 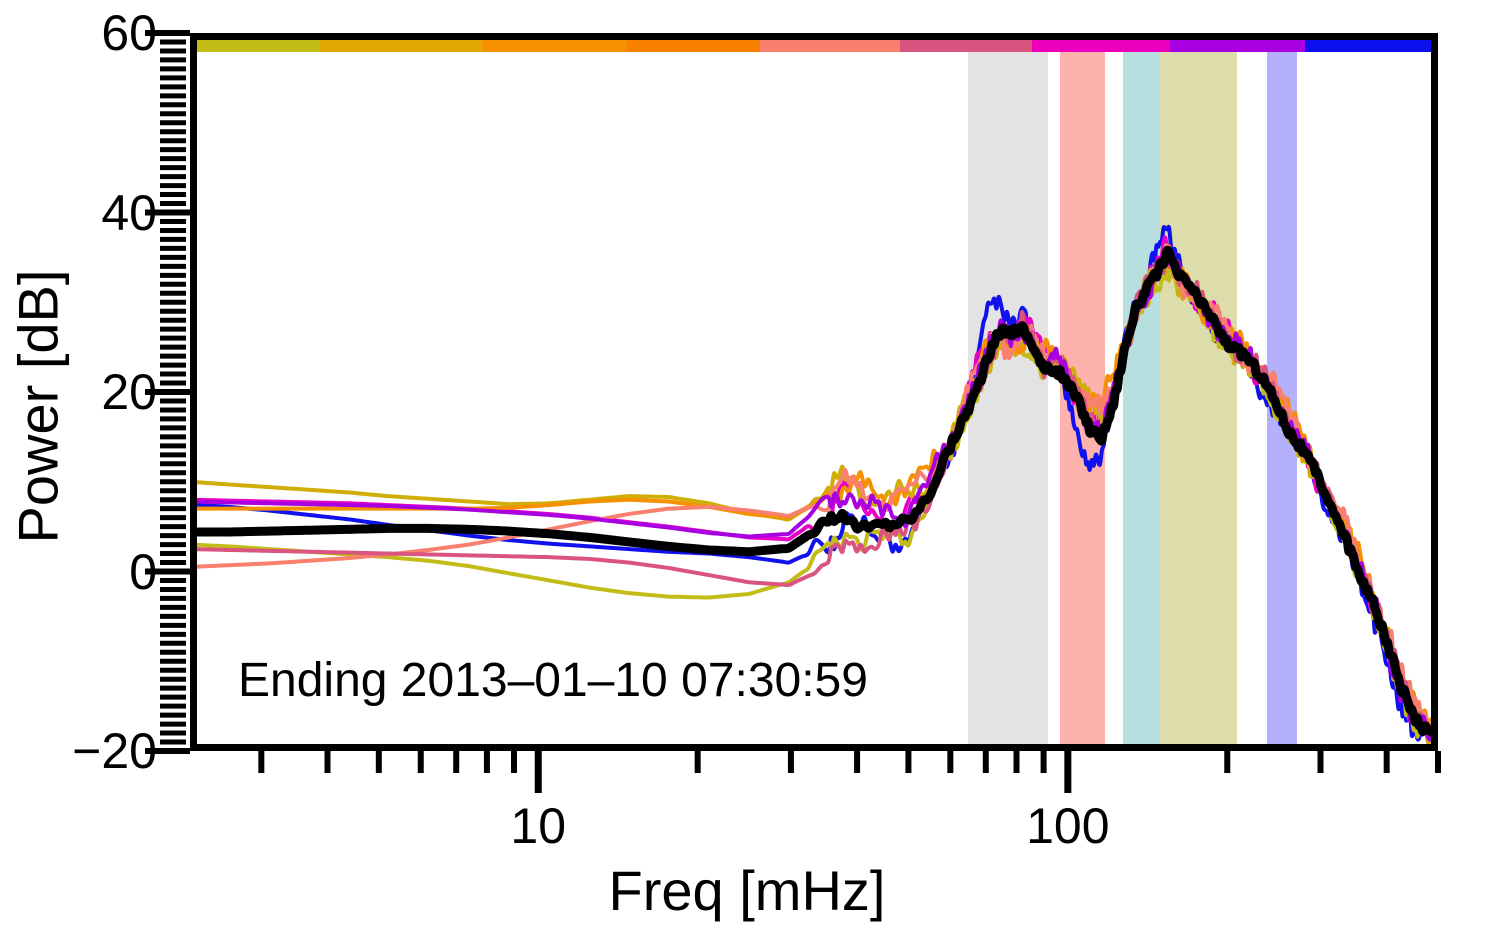 What do you see at coordinates (38, 406) in the screenshot?
I see `y-axis-title: Power [dB]` at bounding box center [38, 406].